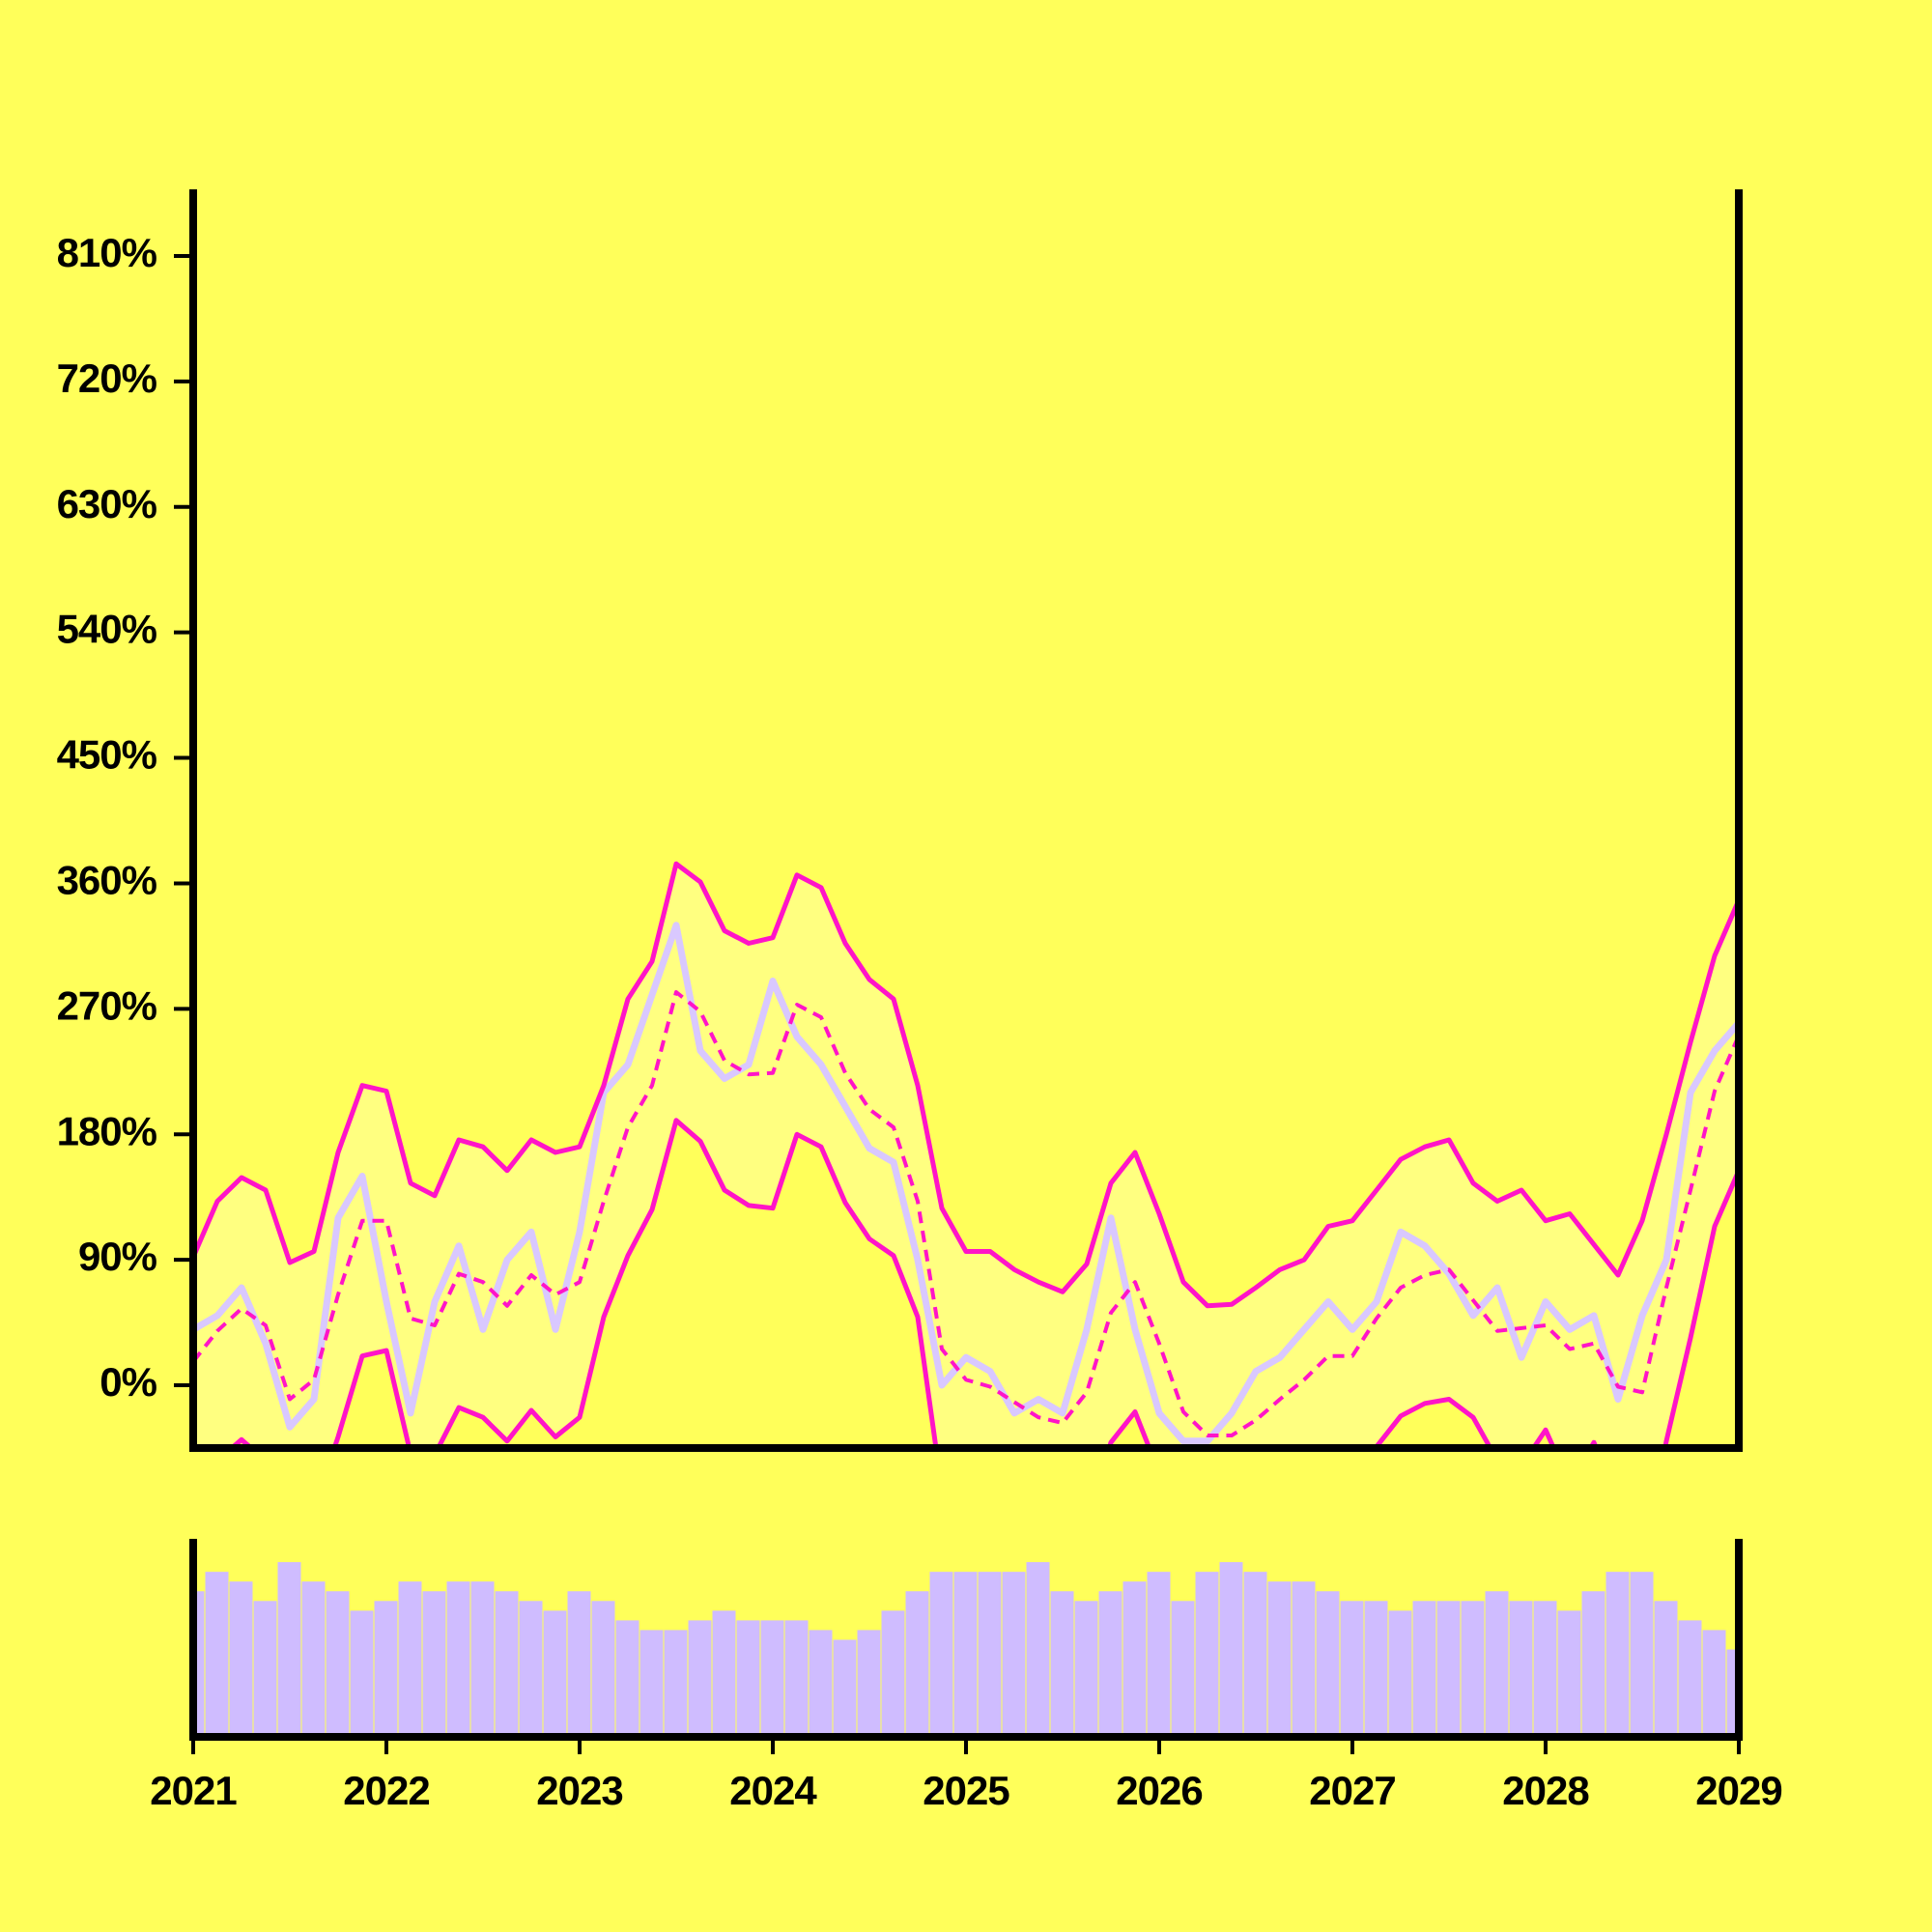 This screenshot has height=1932, width=1932. Describe the element at coordinates (107, 880) in the screenshot. I see `y-tick-label: 360%` at that location.